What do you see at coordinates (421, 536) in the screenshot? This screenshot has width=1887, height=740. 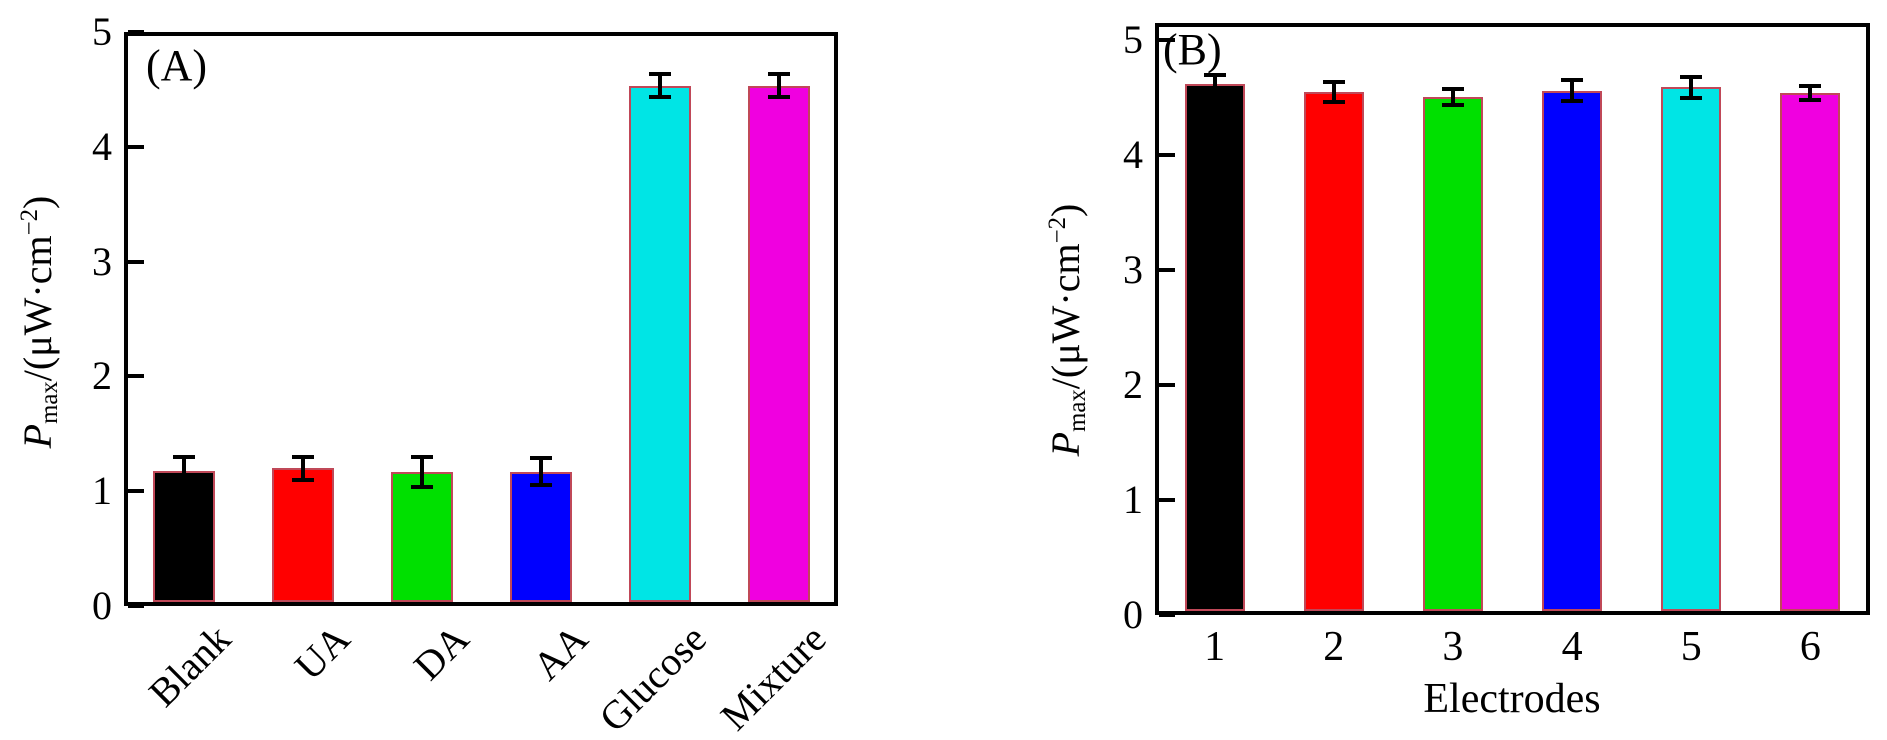 I see `bar-DA` at bounding box center [421, 536].